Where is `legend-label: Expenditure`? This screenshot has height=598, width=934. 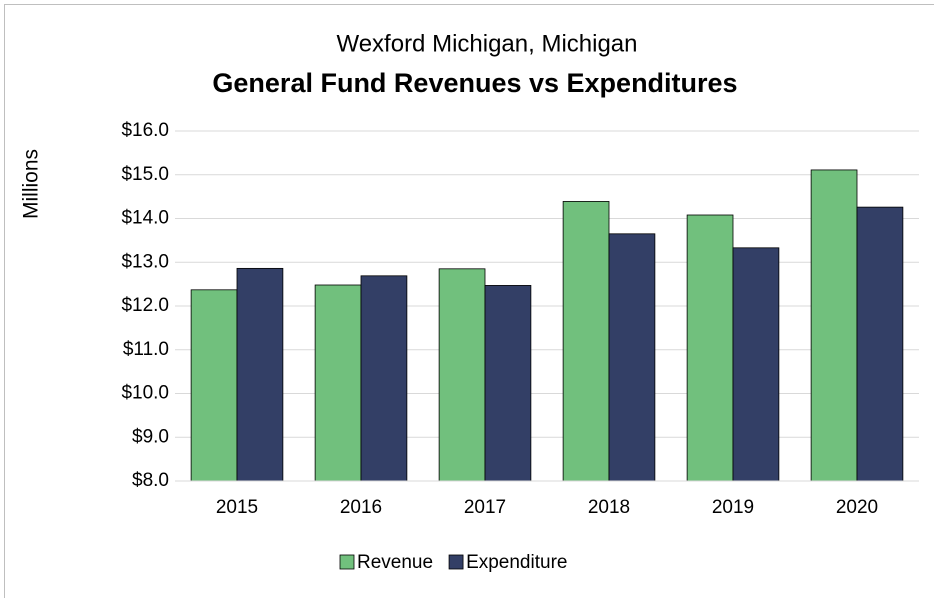
legend-label: Expenditure is located at coordinates (516, 562).